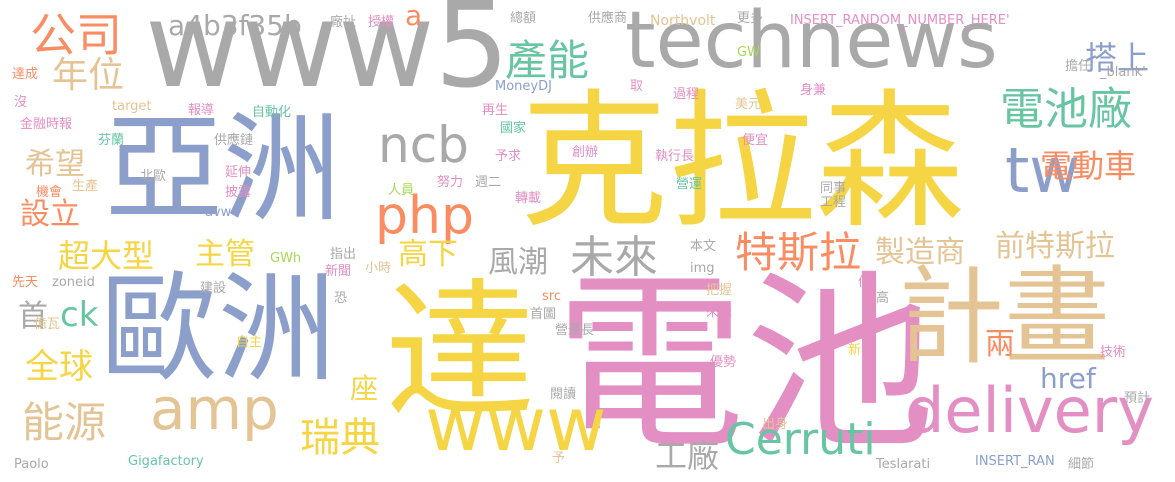 The width and height of the screenshot is (1175, 482). Describe the element at coordinates (1004, 317) in the screenshot. I see `word-jihua: 計畫` at that location.